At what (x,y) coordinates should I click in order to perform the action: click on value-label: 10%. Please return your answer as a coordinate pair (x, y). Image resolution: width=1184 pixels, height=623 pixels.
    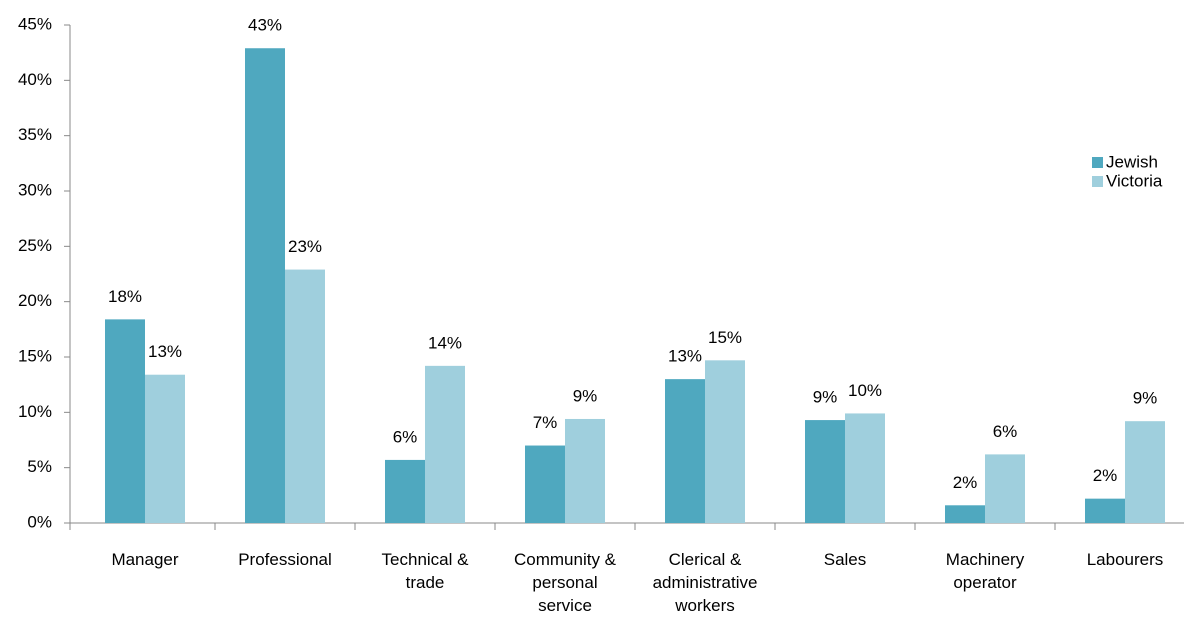
    Looking at the image, I should click on (865, 390).